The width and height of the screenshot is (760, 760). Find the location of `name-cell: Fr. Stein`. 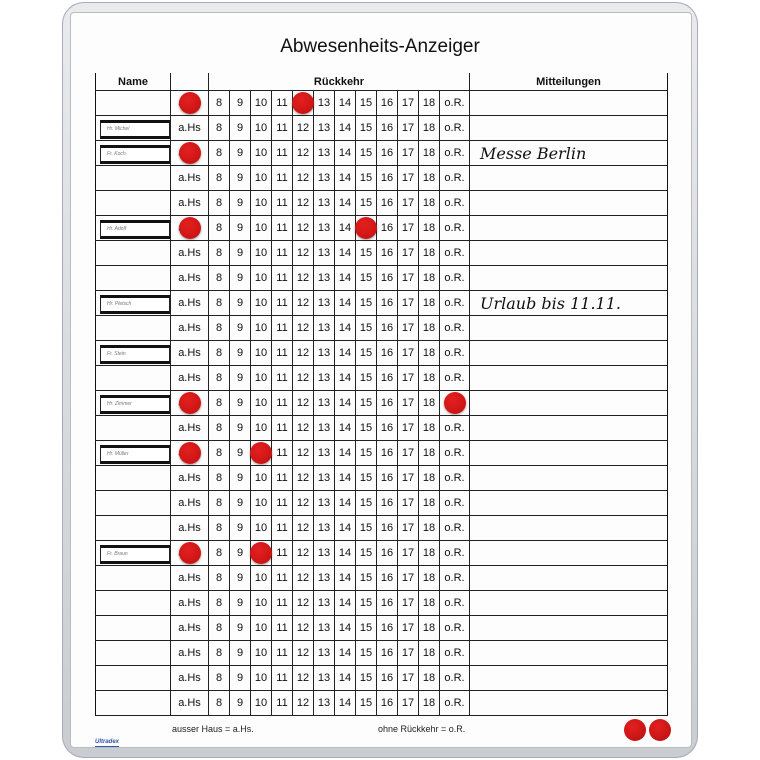

name-cell: Fr. Stein is located at coordinates (133, 353).